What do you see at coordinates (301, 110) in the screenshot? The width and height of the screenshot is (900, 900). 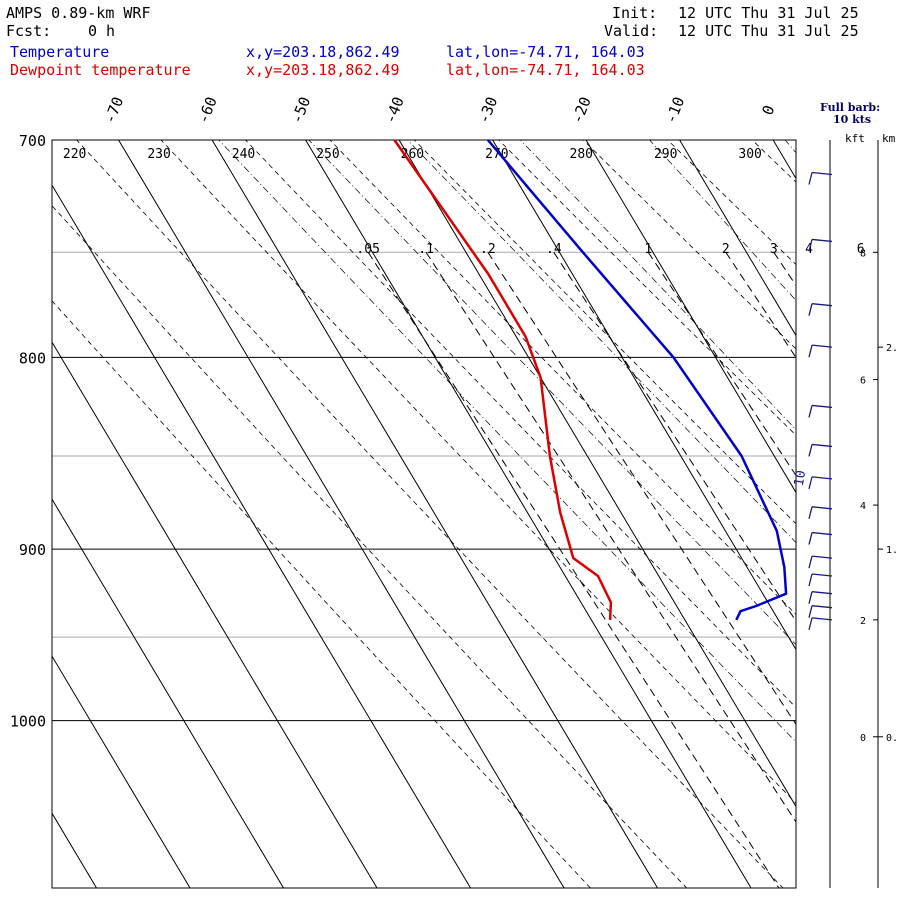 I see `isotherm-label: -50` at bounding box center [301, 110].